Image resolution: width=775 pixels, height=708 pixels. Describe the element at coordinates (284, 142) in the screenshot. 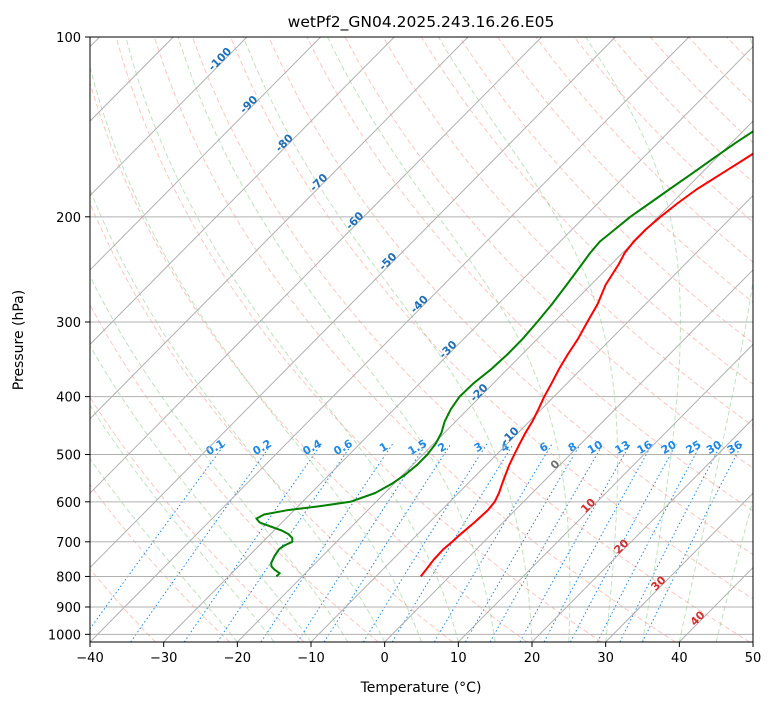

I see `isotherm-label: -80` at that location.